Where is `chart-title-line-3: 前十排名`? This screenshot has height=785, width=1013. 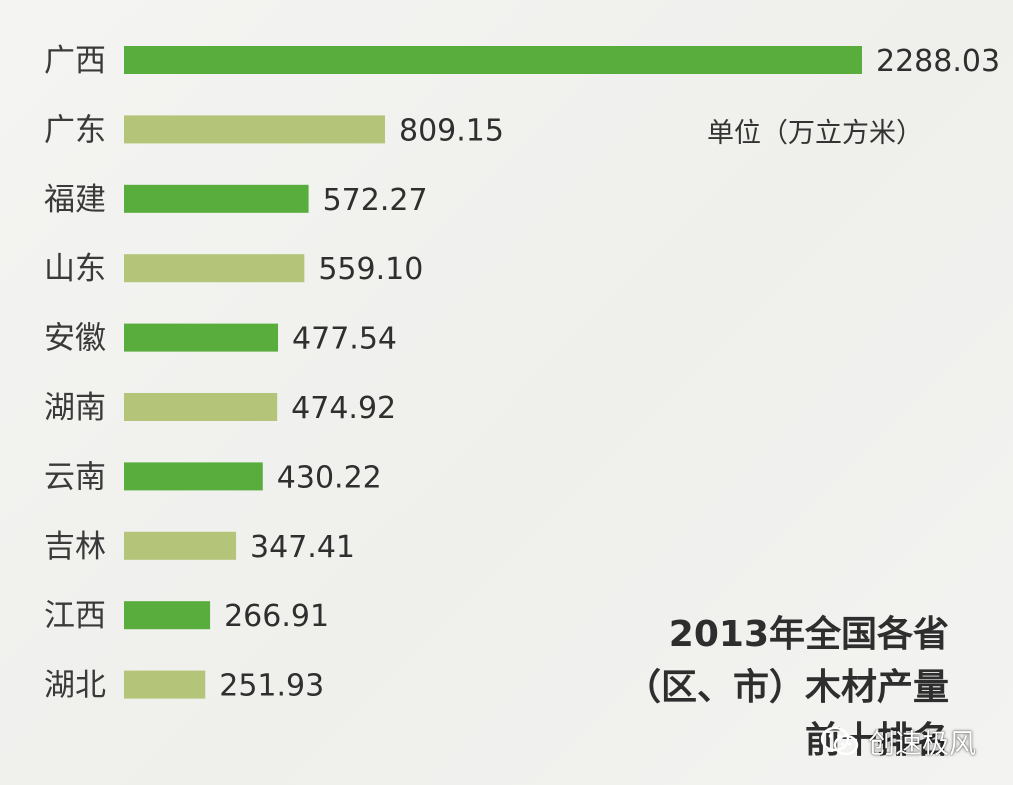 chart-title-line-3: 前十排名 is located at coordinates (876, 740).